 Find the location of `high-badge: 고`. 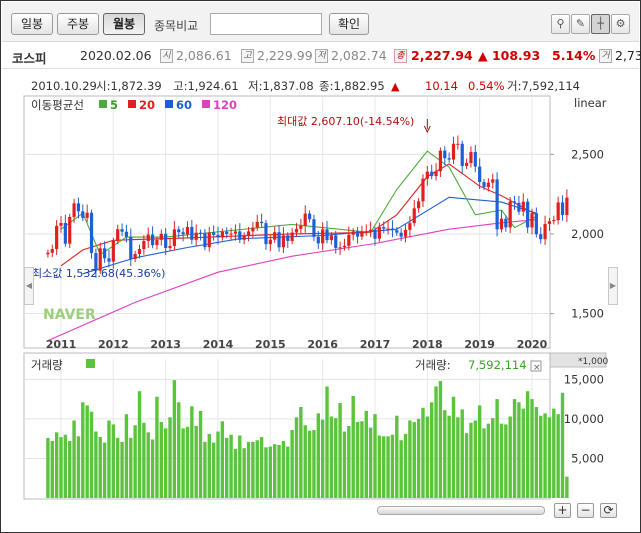

high-badge: 고 is located at coordinates (247, 56).